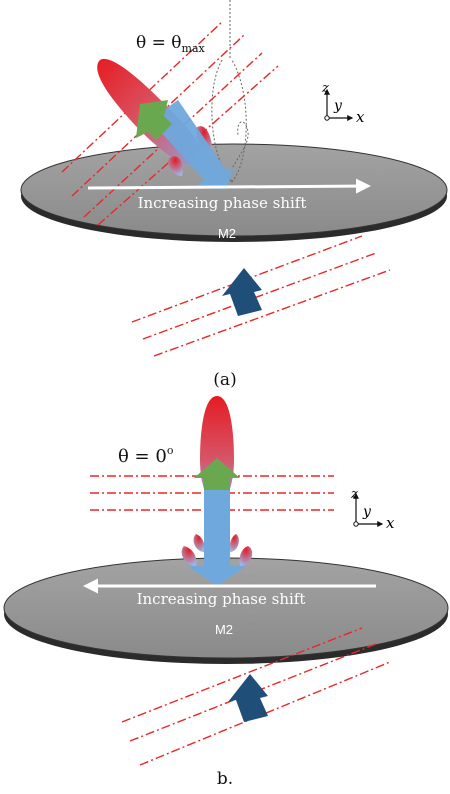  Describe the element at coordinates (224, 629) in the screenshot. I see `mirror-label-b: M2` at that location.